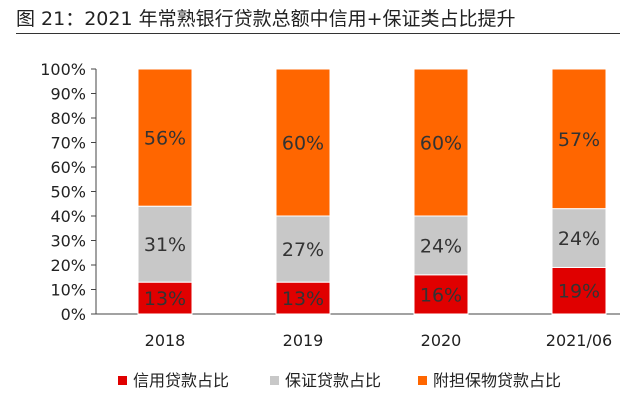 This screenshot has height=402, width=642. What do you see at coordinates (68, 290) in the screenshot?
I see `y-tick-label: 10%` at bounding box center [68, 290].